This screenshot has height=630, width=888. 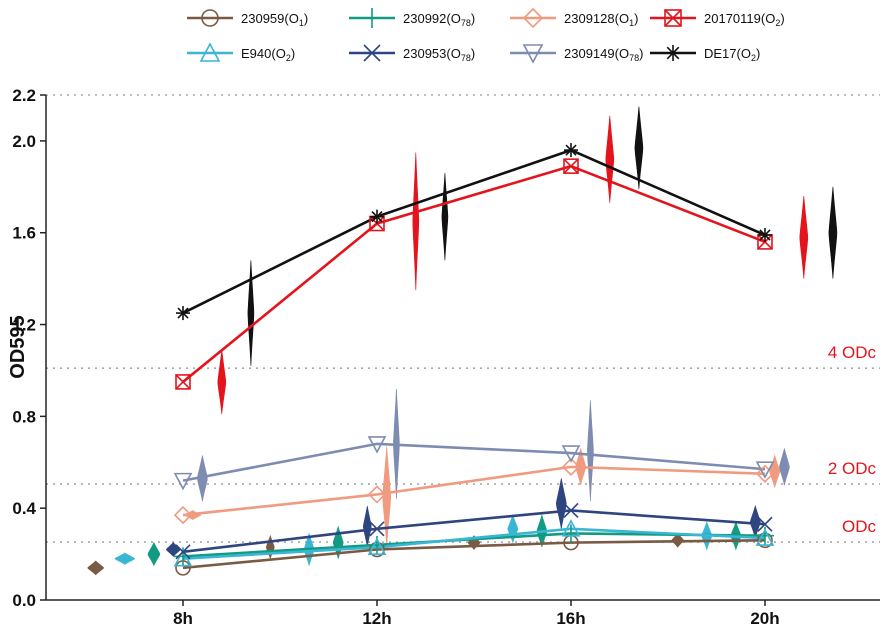 I want to click on x-tick-label: 12h, so click(x=376, y=618).